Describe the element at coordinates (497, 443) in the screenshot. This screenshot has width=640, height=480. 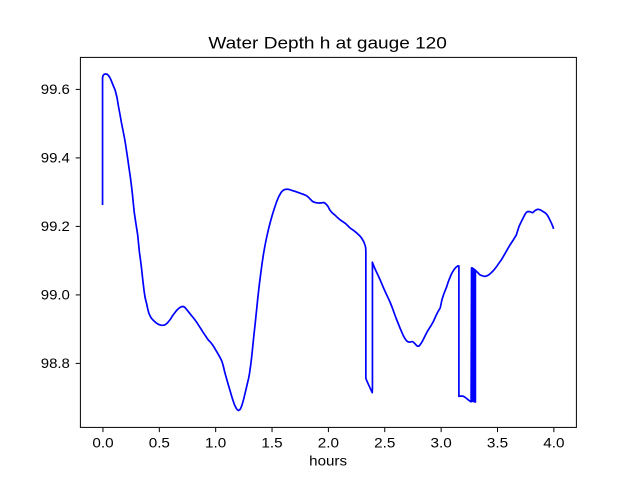
I see `svg-text: 3.5` at that location.